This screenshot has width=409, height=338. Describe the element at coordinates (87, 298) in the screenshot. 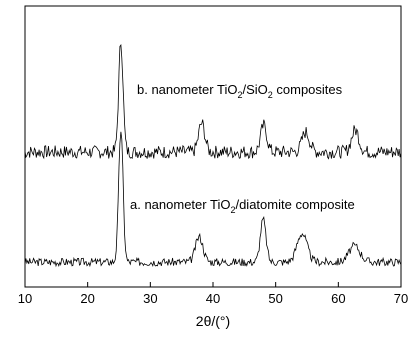

I see `x-tick-label: 20` at that location.